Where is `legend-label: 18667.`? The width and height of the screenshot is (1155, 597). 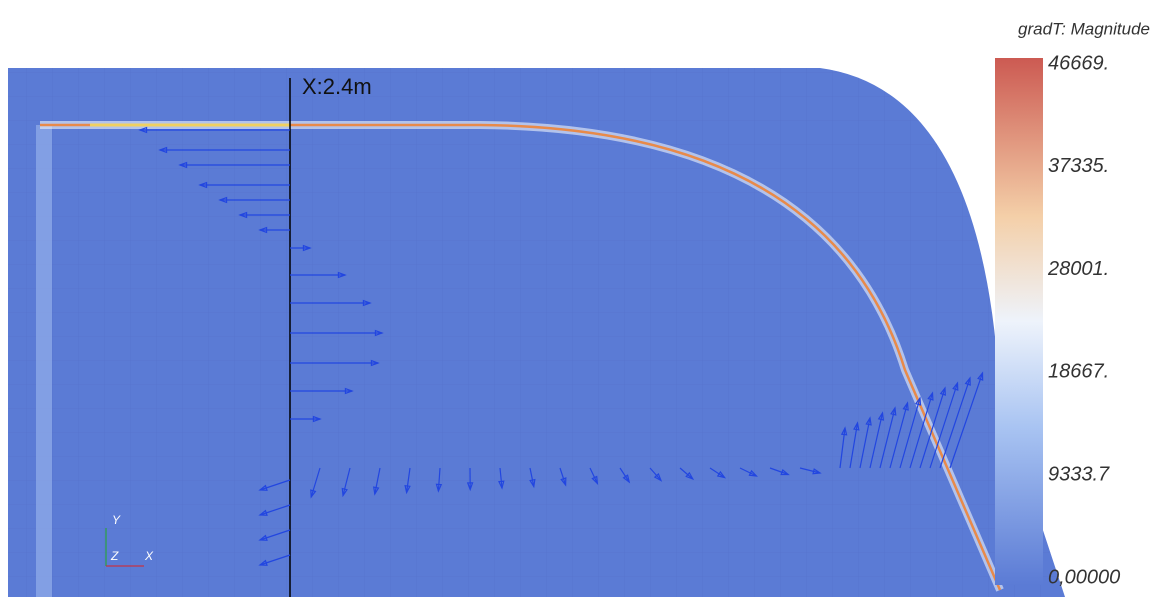 legend-label: 18667. is located at coordinates (1078, 372).